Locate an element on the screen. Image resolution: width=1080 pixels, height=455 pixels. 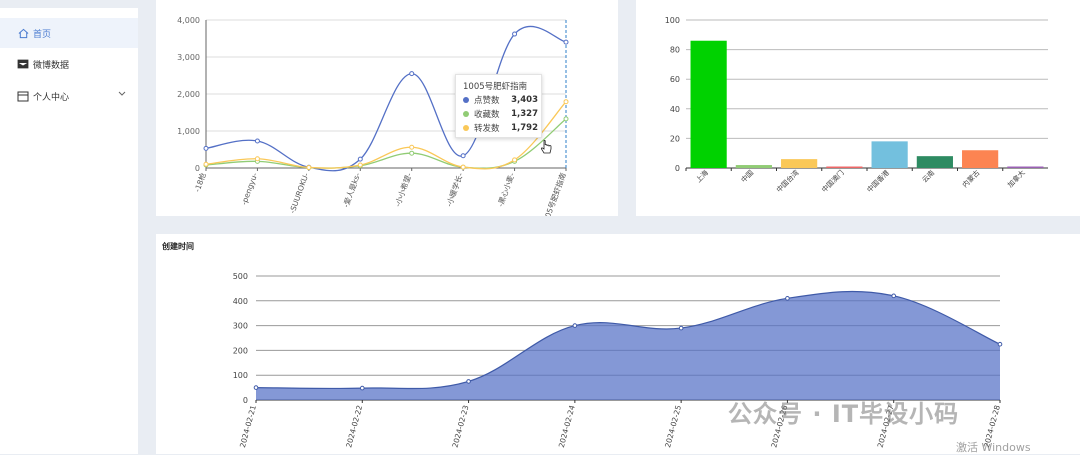
x-tick-label: 云南 is located at coordinates (928, 176).